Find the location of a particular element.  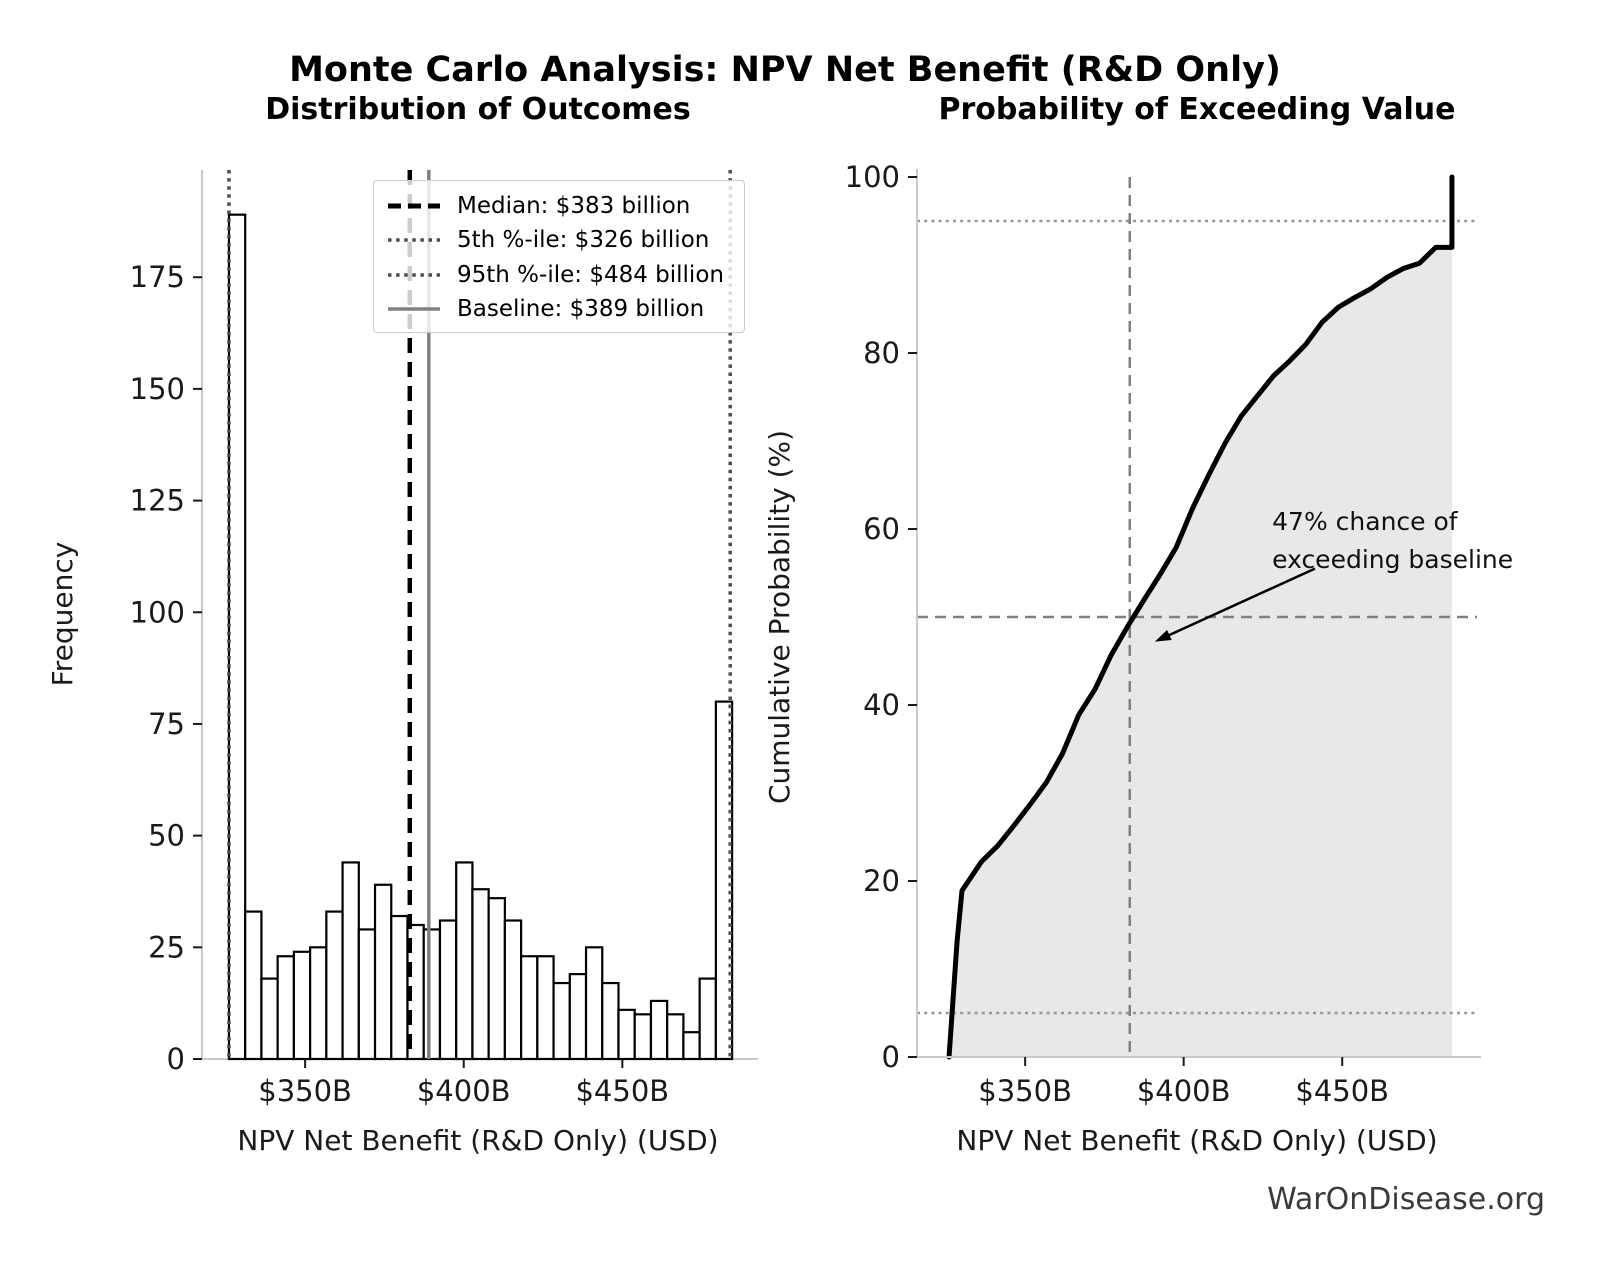

y-tick-label: 80 is located at coordinates (881, 353).